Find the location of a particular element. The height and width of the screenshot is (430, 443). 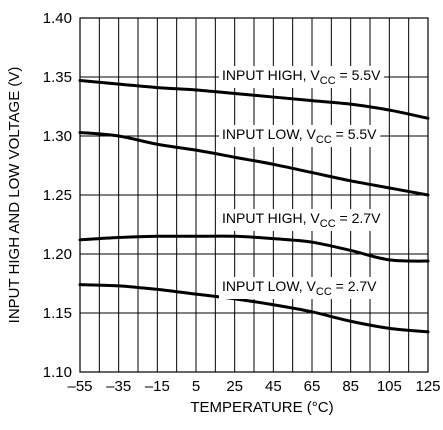

series-label-text: INPUT HIGH, VCC = 2.7V is located at coordinates (301, 220).